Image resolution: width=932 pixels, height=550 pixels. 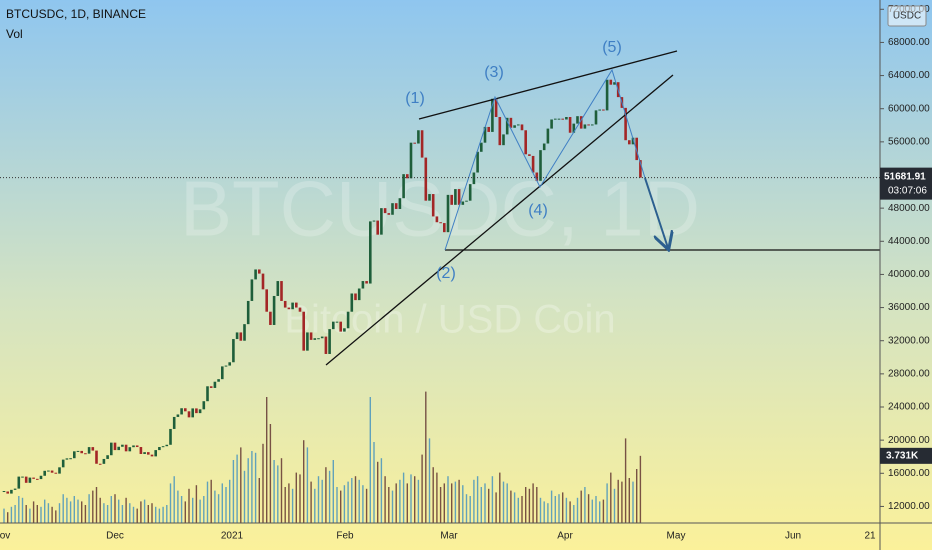 What do you see at coordinates (232, 536) in the screenshot?
I see `x-tick-label: 2021` at bounding box center [232, 536].